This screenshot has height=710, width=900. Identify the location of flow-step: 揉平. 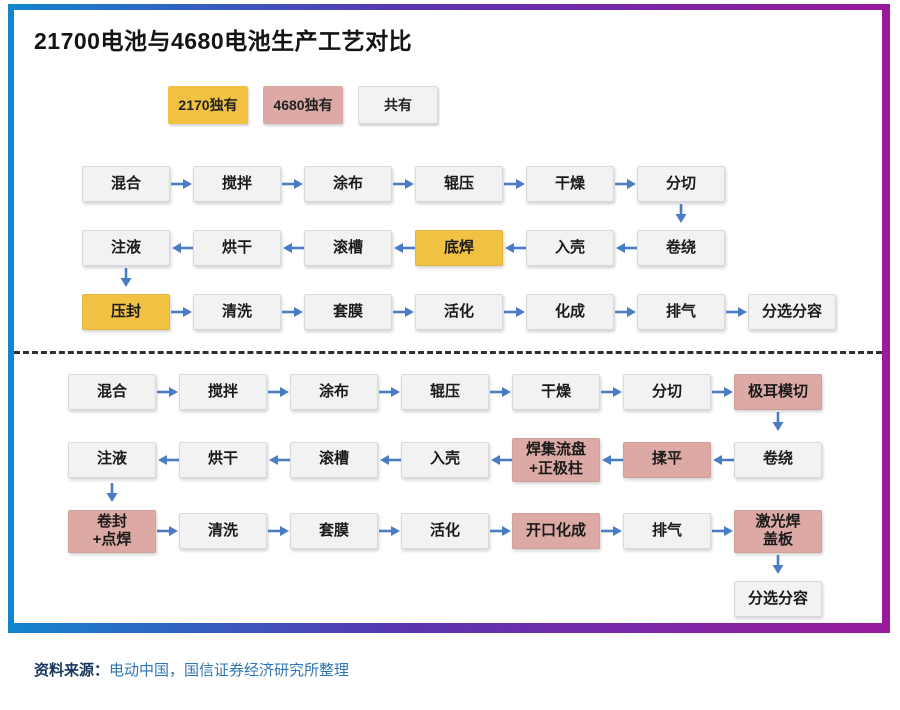
(667, 459).